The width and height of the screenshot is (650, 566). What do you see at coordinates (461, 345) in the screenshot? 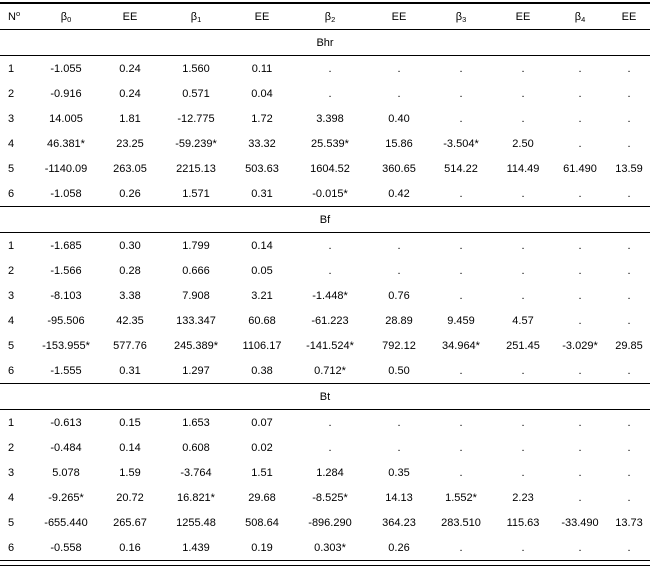
I see `table-cell: 34.964*` at bounding box center [461, 345].